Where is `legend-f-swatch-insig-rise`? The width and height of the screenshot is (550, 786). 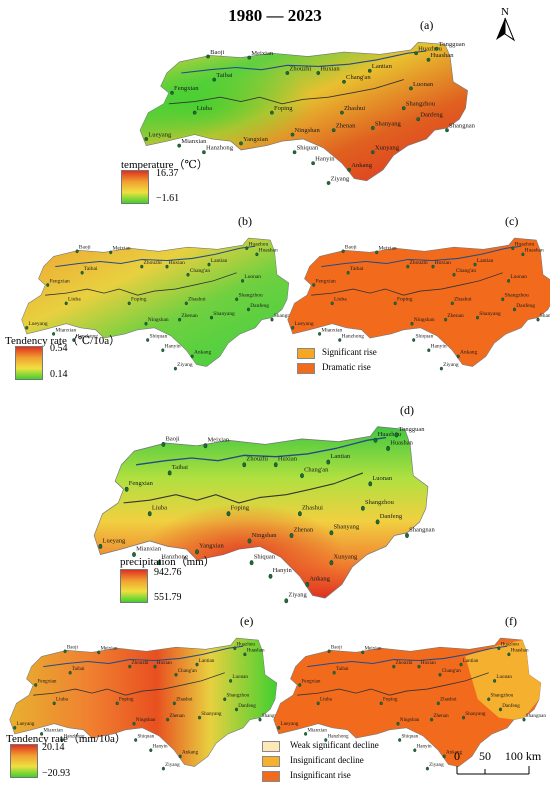 legend-f-swatch-insig-rise is located at coordinates (271, 776).